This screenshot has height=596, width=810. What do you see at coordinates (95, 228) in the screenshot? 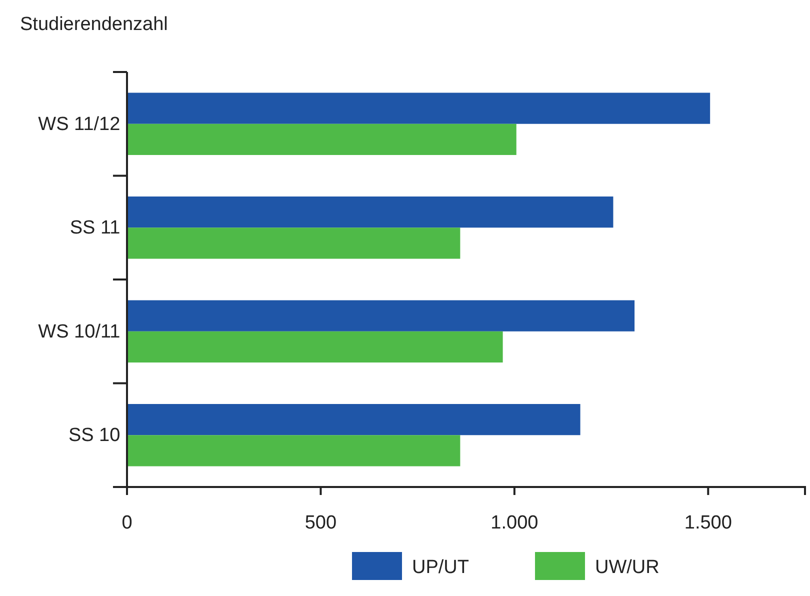
I see `y-tick-label: SS 11` at bounding box center [95, 228].